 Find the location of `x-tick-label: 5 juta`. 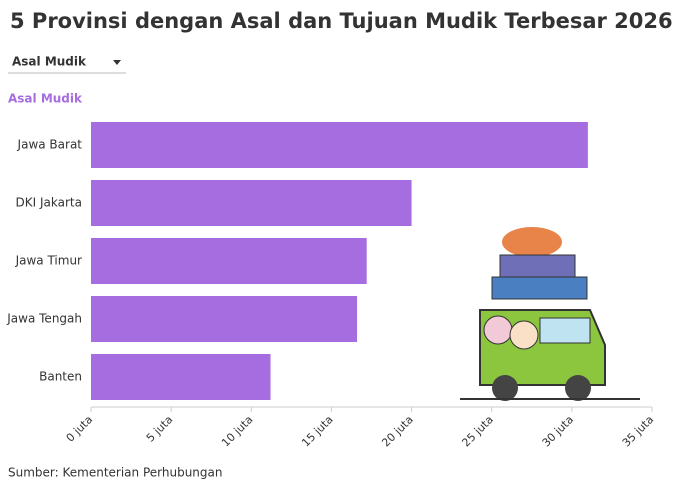

x-tick-label: 5 juta is located at coordinates (160, 429).